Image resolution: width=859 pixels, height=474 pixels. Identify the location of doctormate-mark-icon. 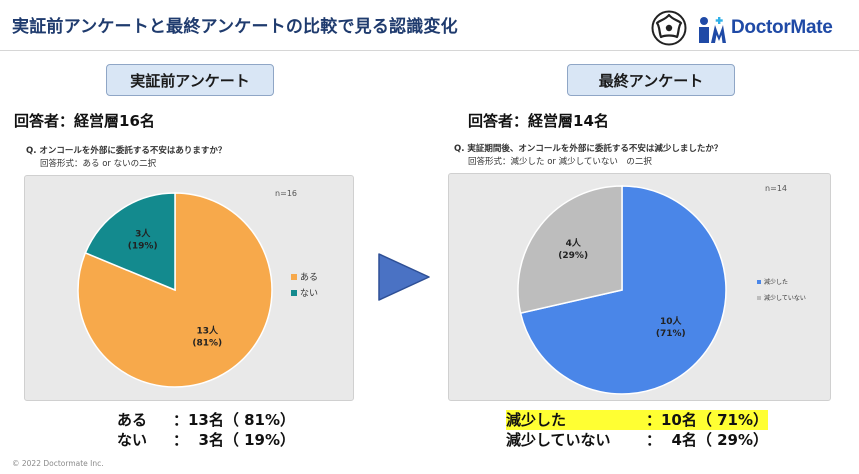
(712, 30).